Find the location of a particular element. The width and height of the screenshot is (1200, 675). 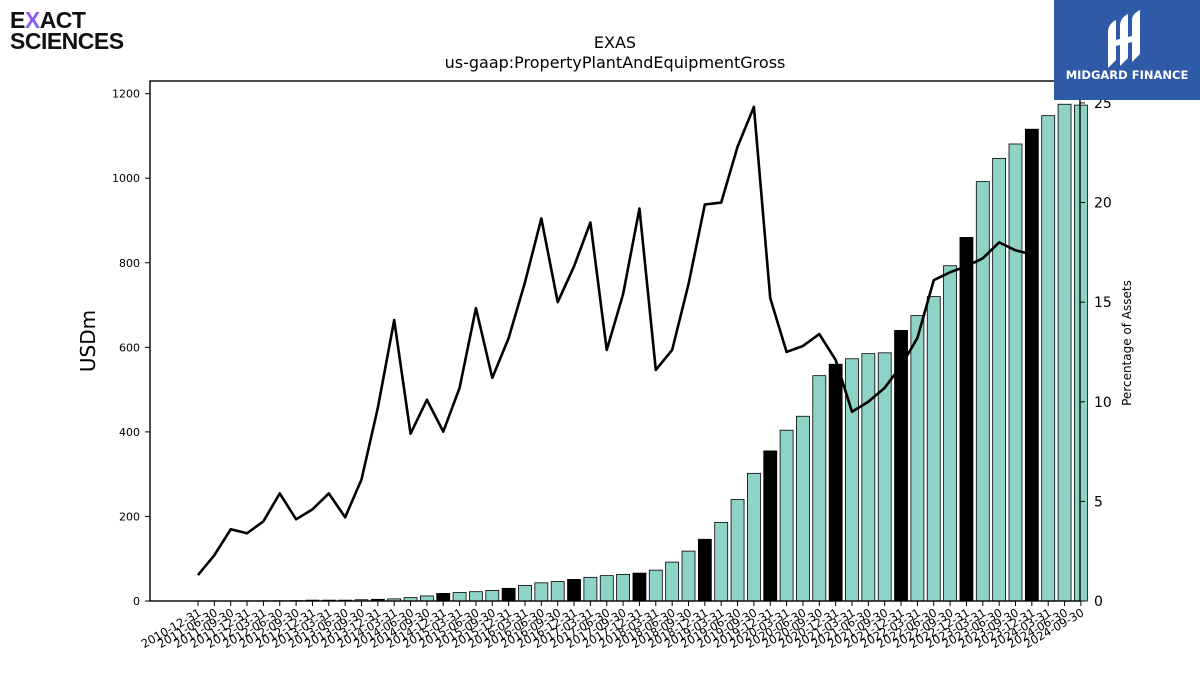

logo-act: ACT is located at coordinates (62, 20).